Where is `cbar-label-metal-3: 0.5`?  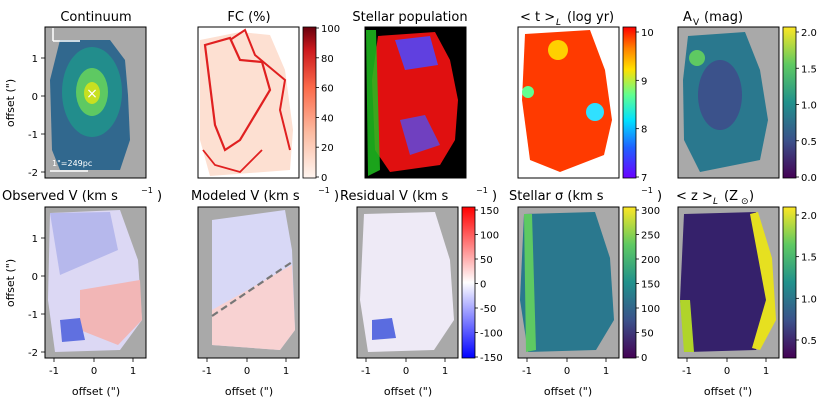
cbar-label-metal-3: 0.5 is located at coordinates (809, 341).